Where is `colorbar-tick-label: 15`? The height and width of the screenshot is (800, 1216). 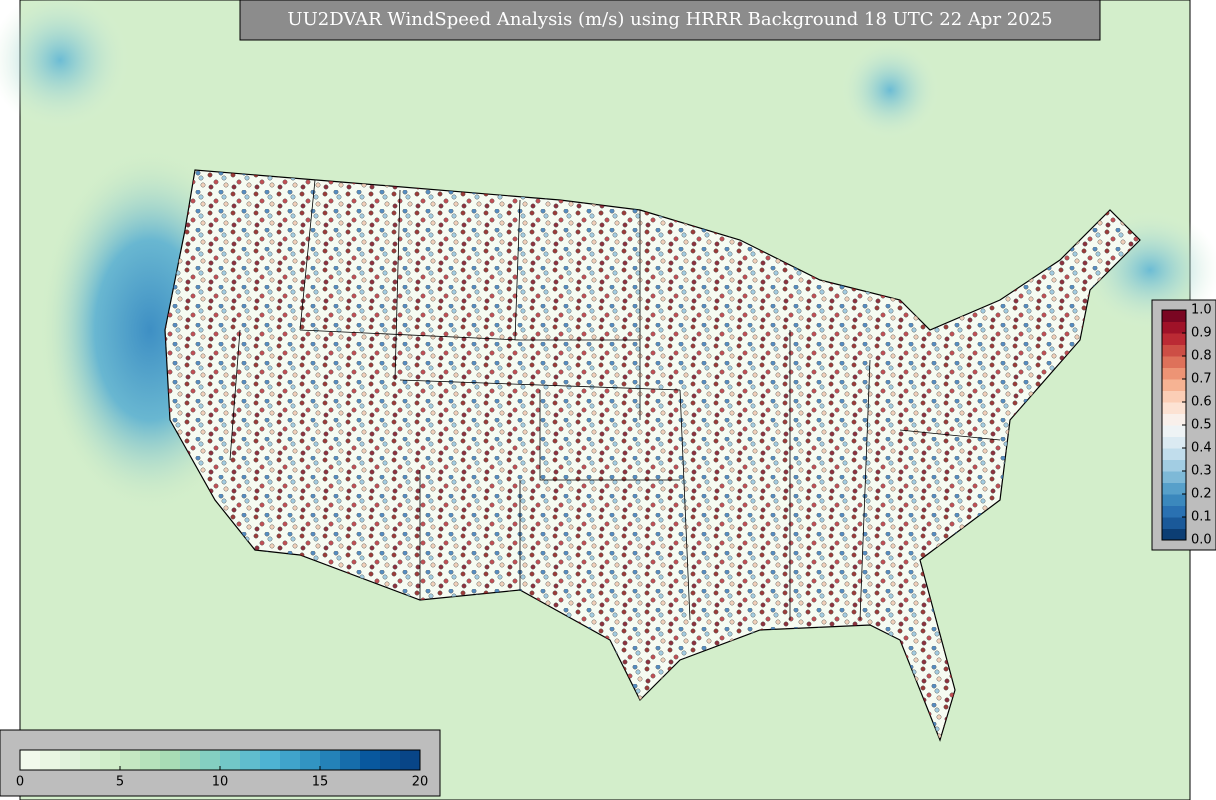
colorbar-tick-label: 15 is located at coordinates (320, 782).